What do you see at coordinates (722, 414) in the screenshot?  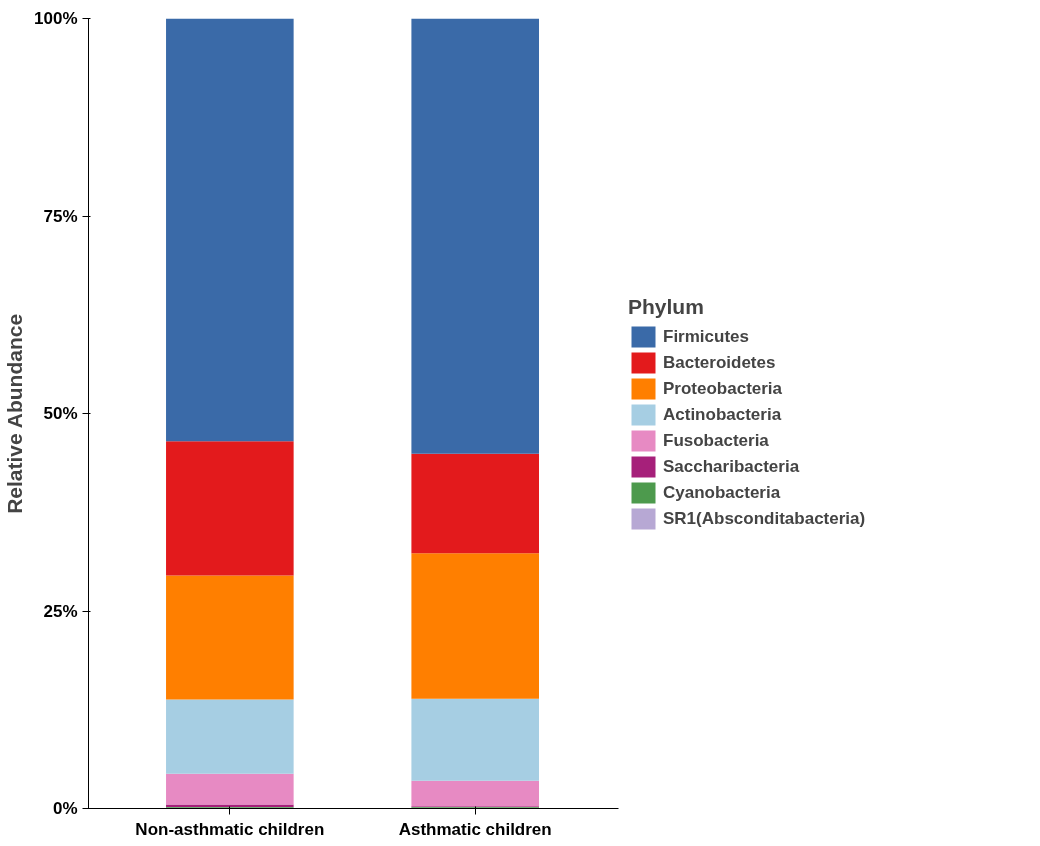 I see `legend-label: Actinobacteria` at bounding box center [722, 414].